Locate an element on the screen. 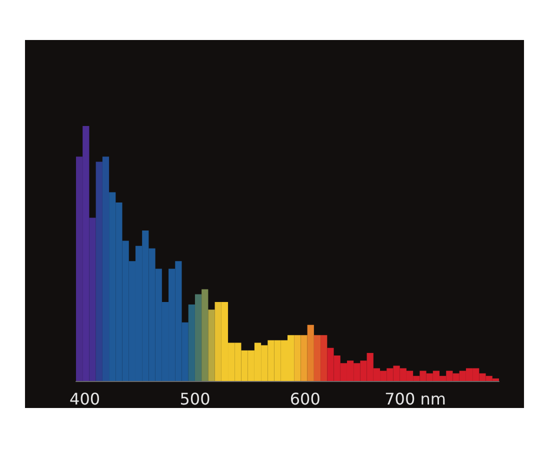 Image resolution: width=550 pixels, height=450 pixels. x-tick-label: 400 is located at coordinates (85, 399).